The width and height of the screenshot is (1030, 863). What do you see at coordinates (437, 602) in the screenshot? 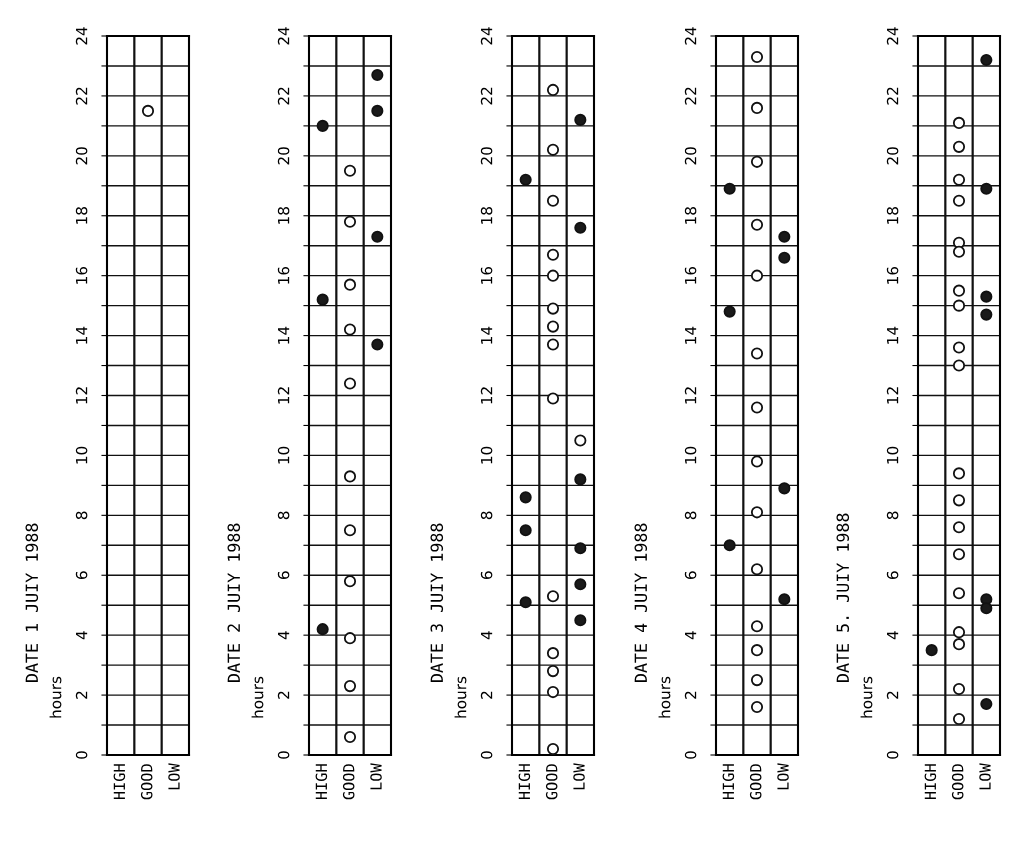
I see `text: DATE 3 JUIY 1988` at bounding box center [437, 602].